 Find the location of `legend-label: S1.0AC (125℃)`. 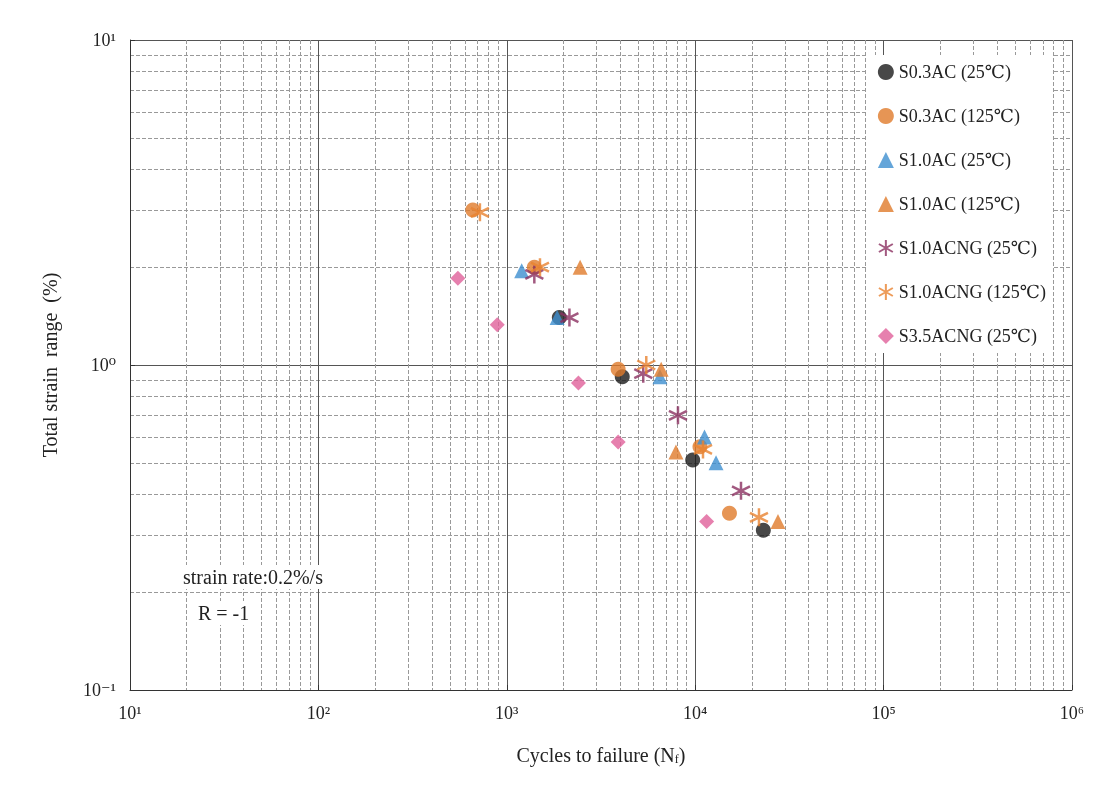

legend-label: S1.0AC (125℃) is located at coordinates (959, 204).